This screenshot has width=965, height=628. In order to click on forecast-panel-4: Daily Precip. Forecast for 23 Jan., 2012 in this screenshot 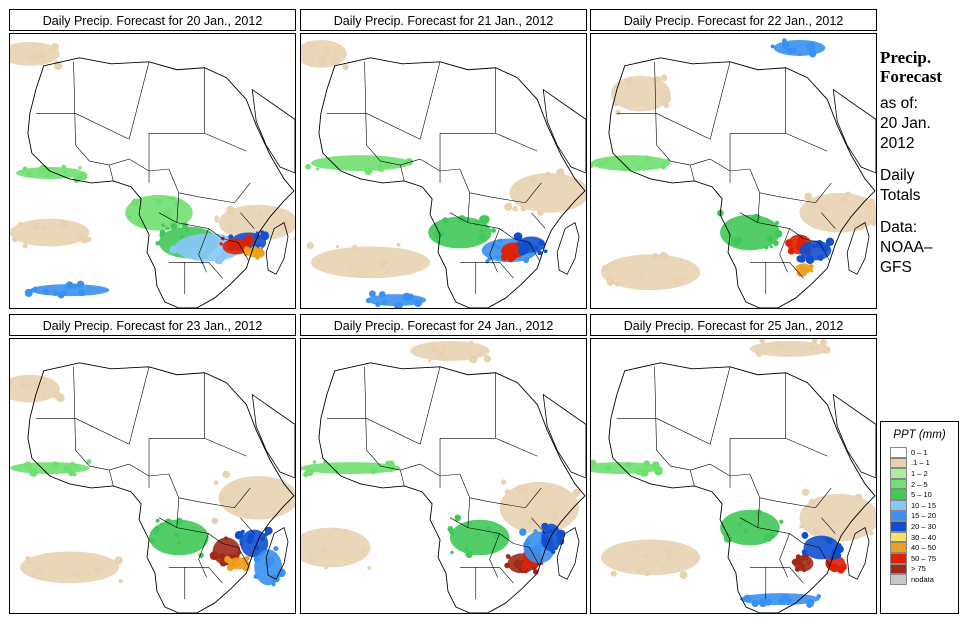, I will do `click(152, 464)`.